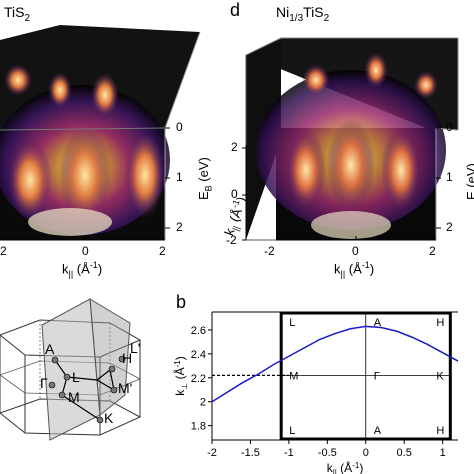  Describe the element at coordinates (469, 181) in the screenshot. I see `z-axis-label-partial: E (eV)` at that location.